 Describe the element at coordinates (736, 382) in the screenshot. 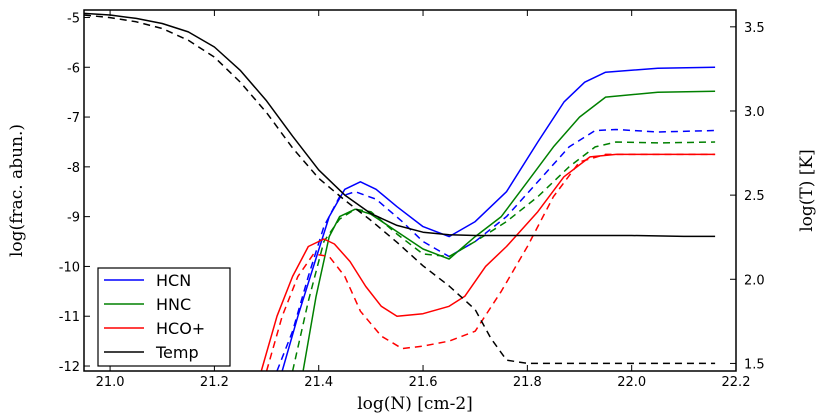

I see `x-tick-label: 22.2` at that location.